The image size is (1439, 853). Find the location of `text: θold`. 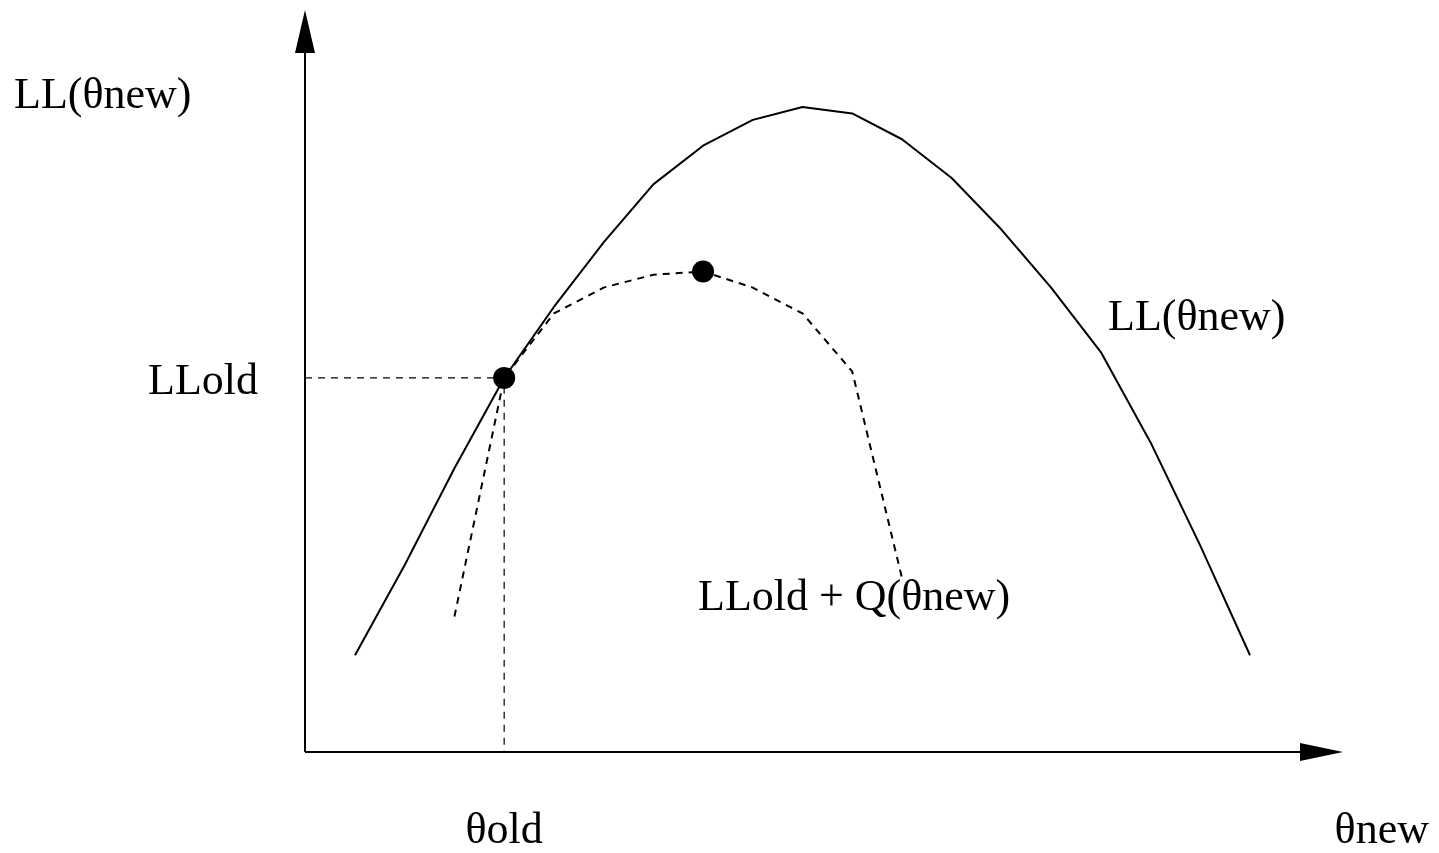

text: θold is located at coordinates (504, 828).